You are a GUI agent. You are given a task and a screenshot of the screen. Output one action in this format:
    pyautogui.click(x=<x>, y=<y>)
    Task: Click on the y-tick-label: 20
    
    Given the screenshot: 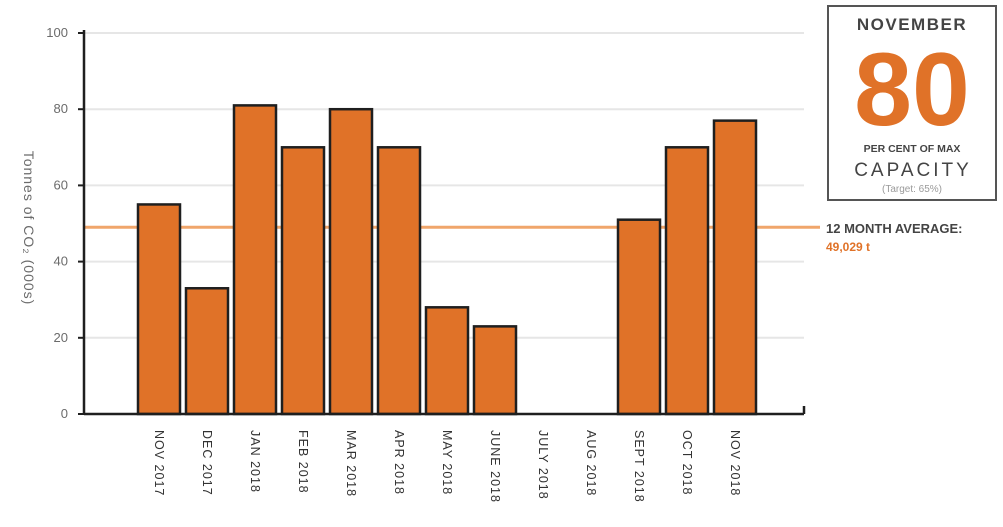 What is the action you would take?
    pyautogui.click(x=61, y=337)
    